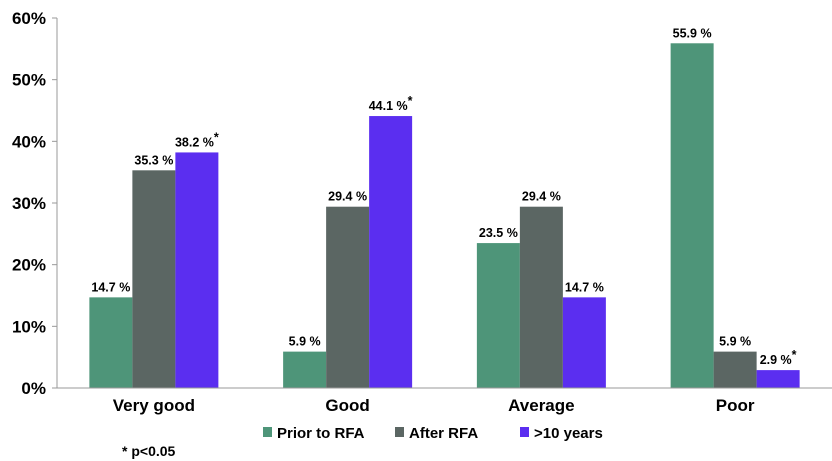 The height and width of the screenshot is (461, 832). I want to click on footnote: * p<0.05, so click(149, 451).